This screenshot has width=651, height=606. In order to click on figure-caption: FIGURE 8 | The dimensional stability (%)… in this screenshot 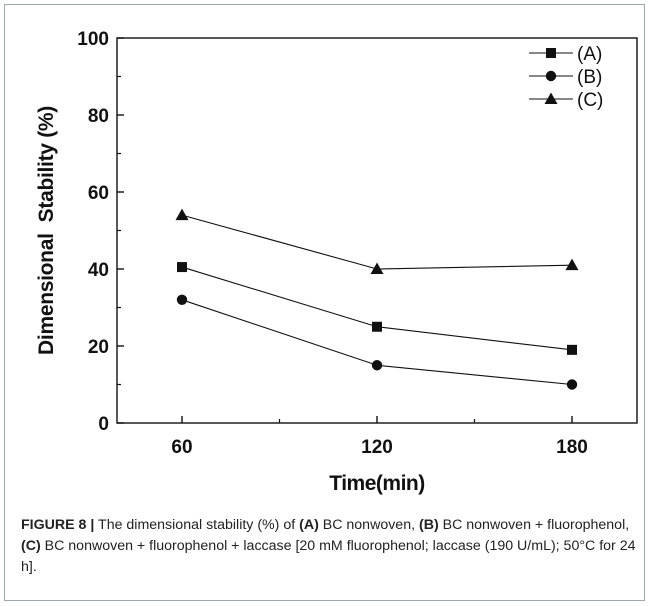, I will do `click(328, 546)`.